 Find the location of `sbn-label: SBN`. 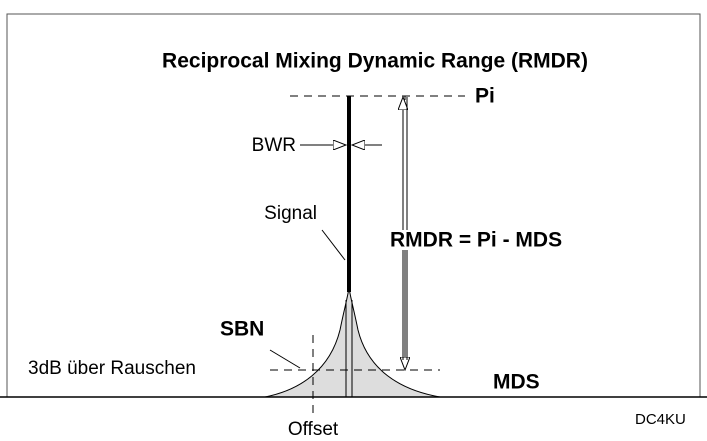

sbn-label: SBN is located at coordinates (242, 329).